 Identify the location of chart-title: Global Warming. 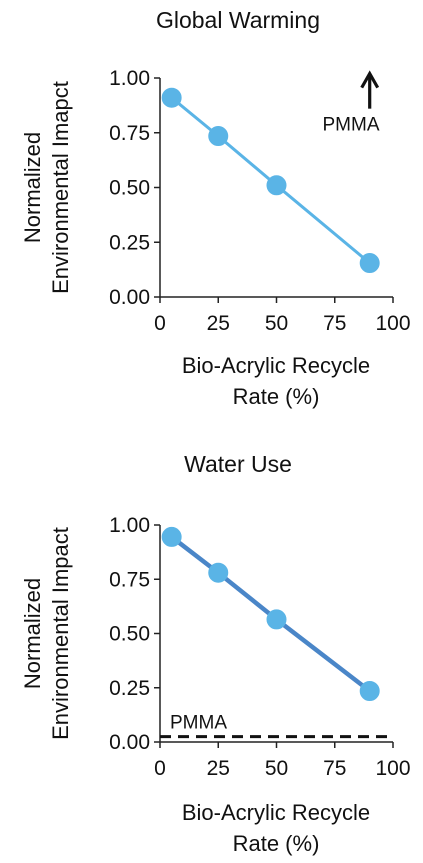
(238, 20).